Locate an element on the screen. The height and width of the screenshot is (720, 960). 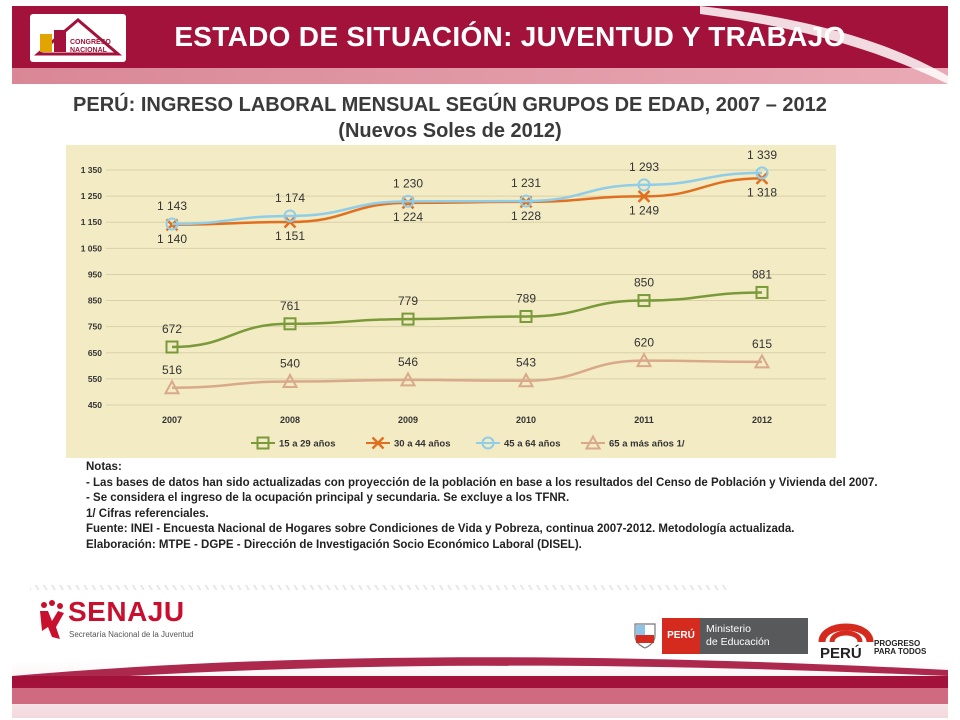
data-label: 779 is located at coordinates (408, 301).